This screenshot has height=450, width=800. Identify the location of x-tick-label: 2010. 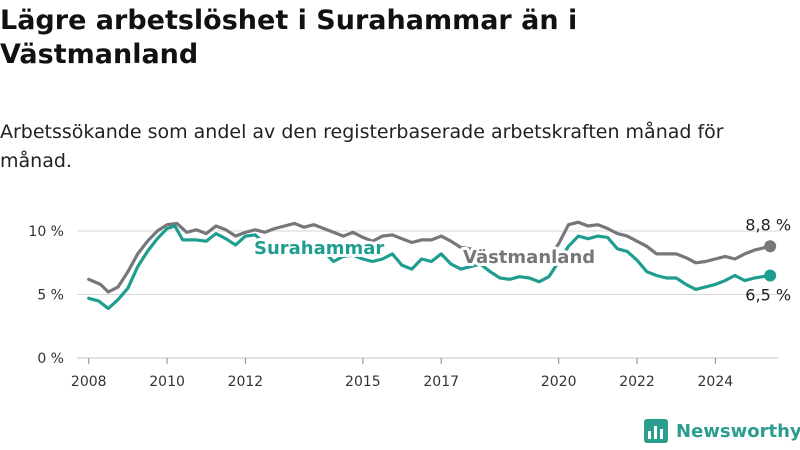
(167, 382).